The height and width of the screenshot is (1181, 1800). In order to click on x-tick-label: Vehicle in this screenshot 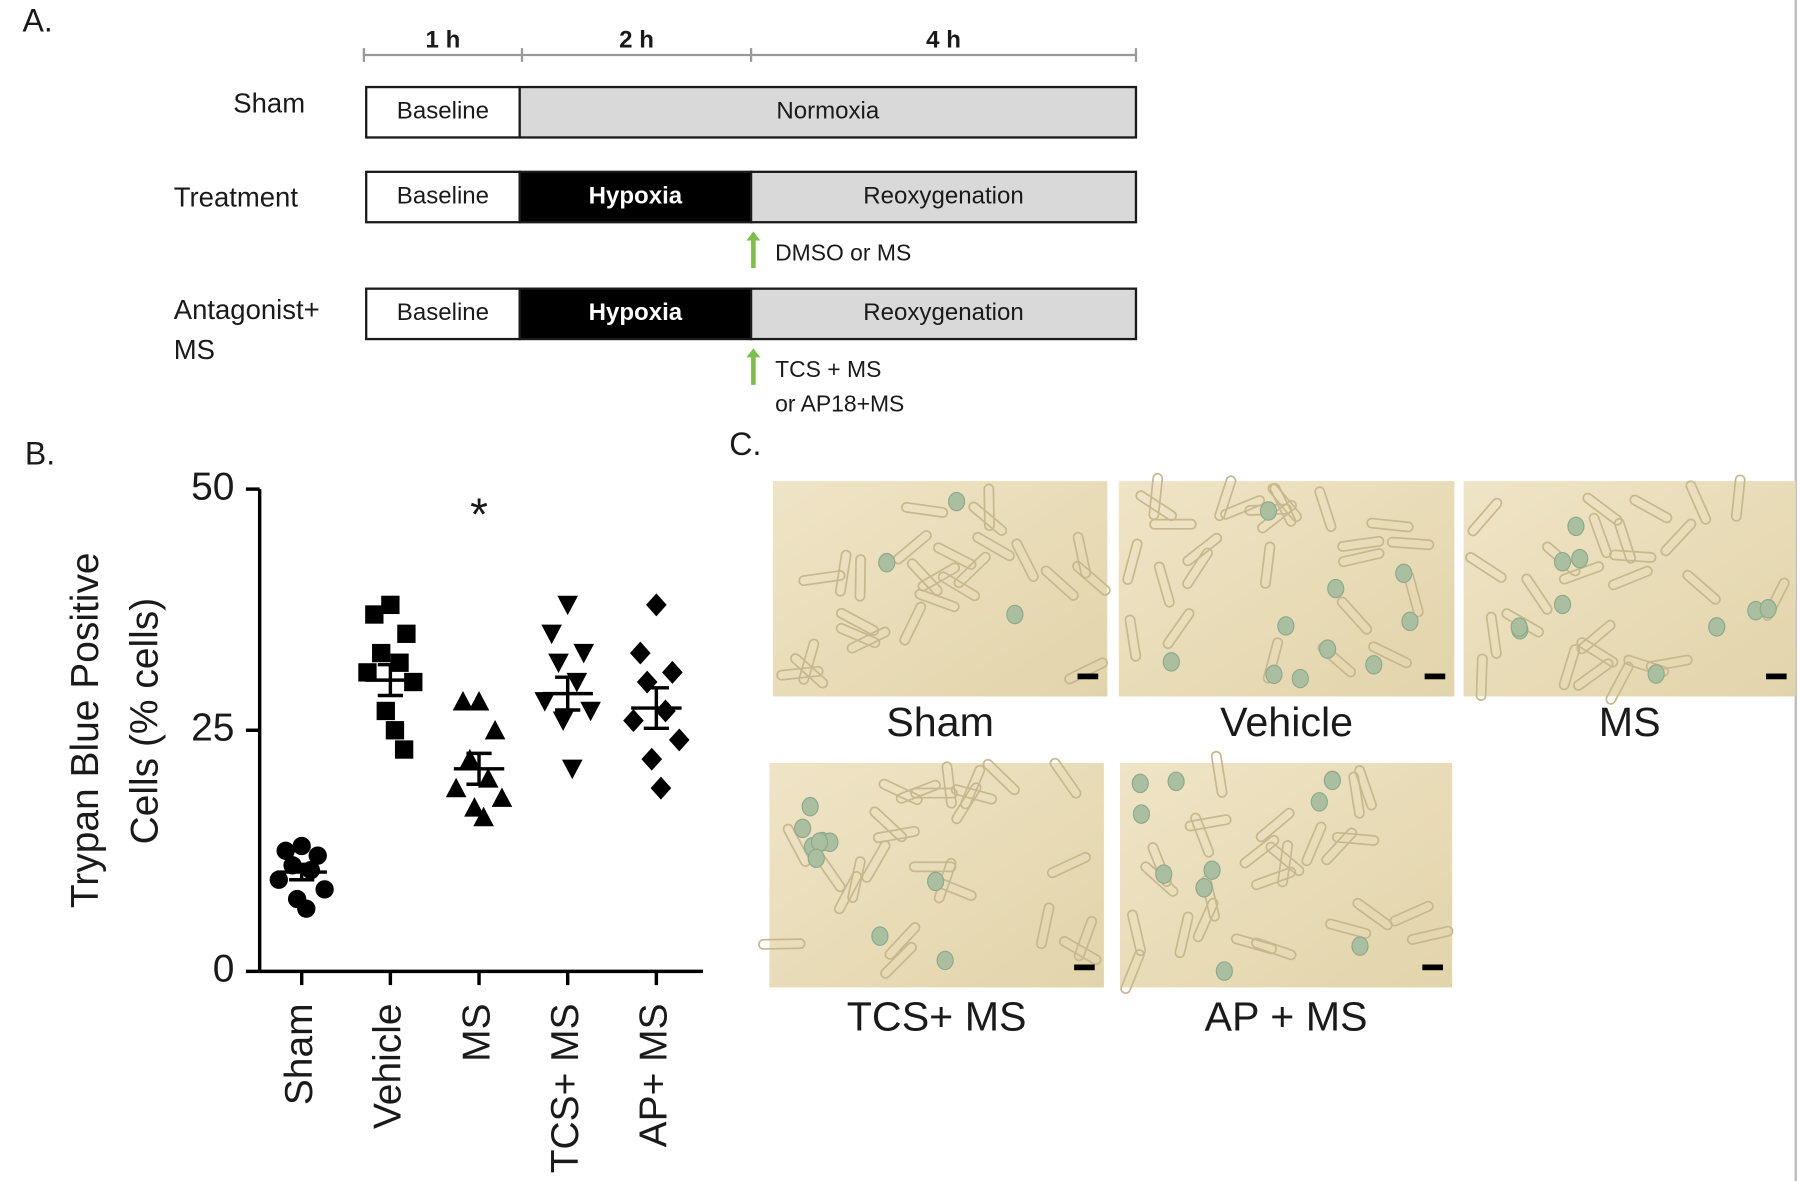, I will do `click(388, 1066)`.